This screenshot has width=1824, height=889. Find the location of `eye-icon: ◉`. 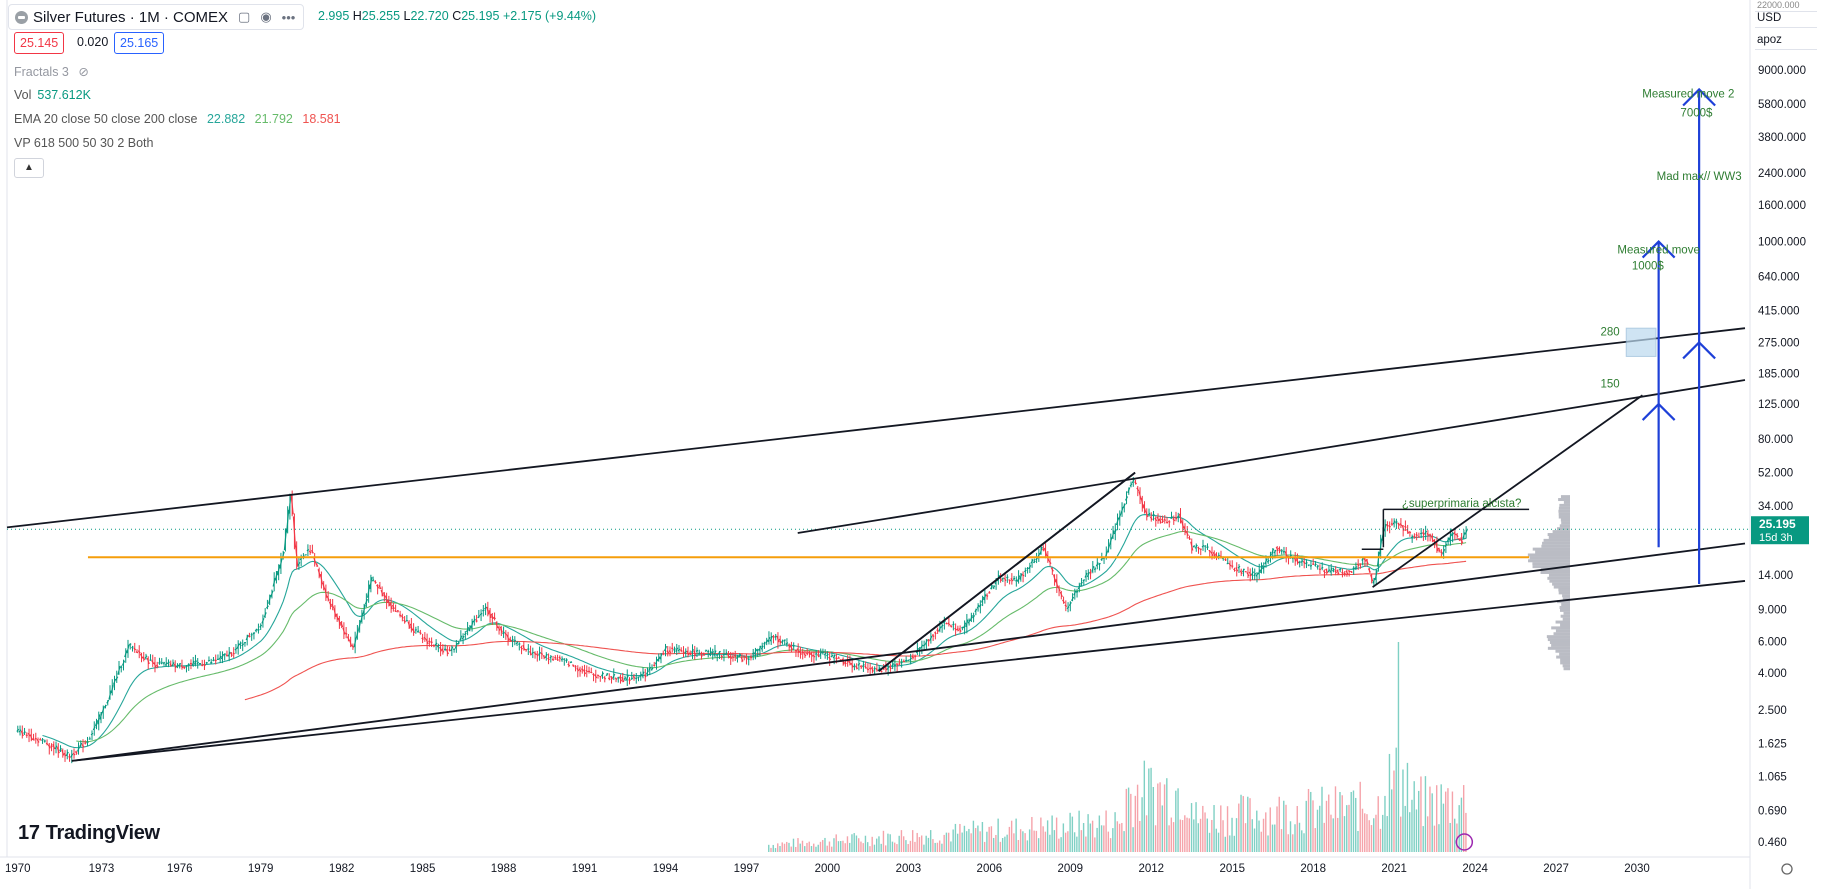

eye-icon: ◉ is located at coordinates (266, 16).